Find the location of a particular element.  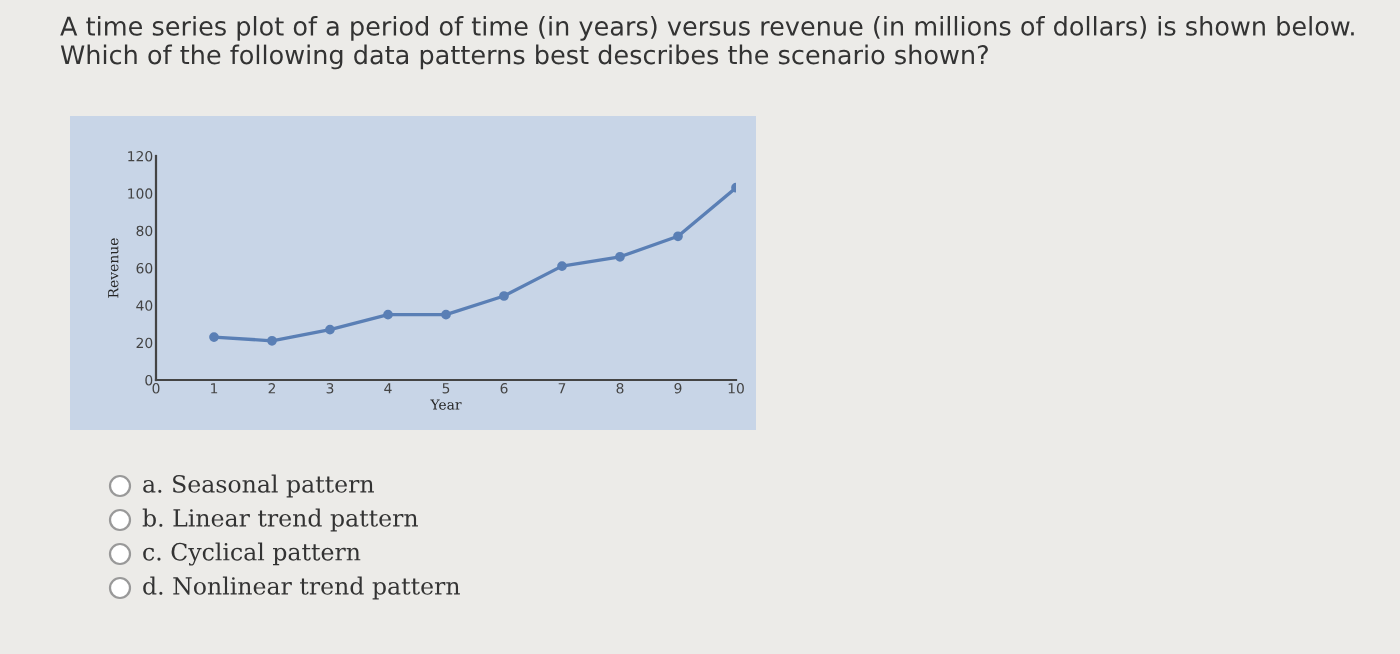

chart-title: A time series plot of a period of time (in years) versus revenue (in millions of dollars) is shown below. Which of the following data patterns best describes the scenario shown? is located at coordinates (707, 43).